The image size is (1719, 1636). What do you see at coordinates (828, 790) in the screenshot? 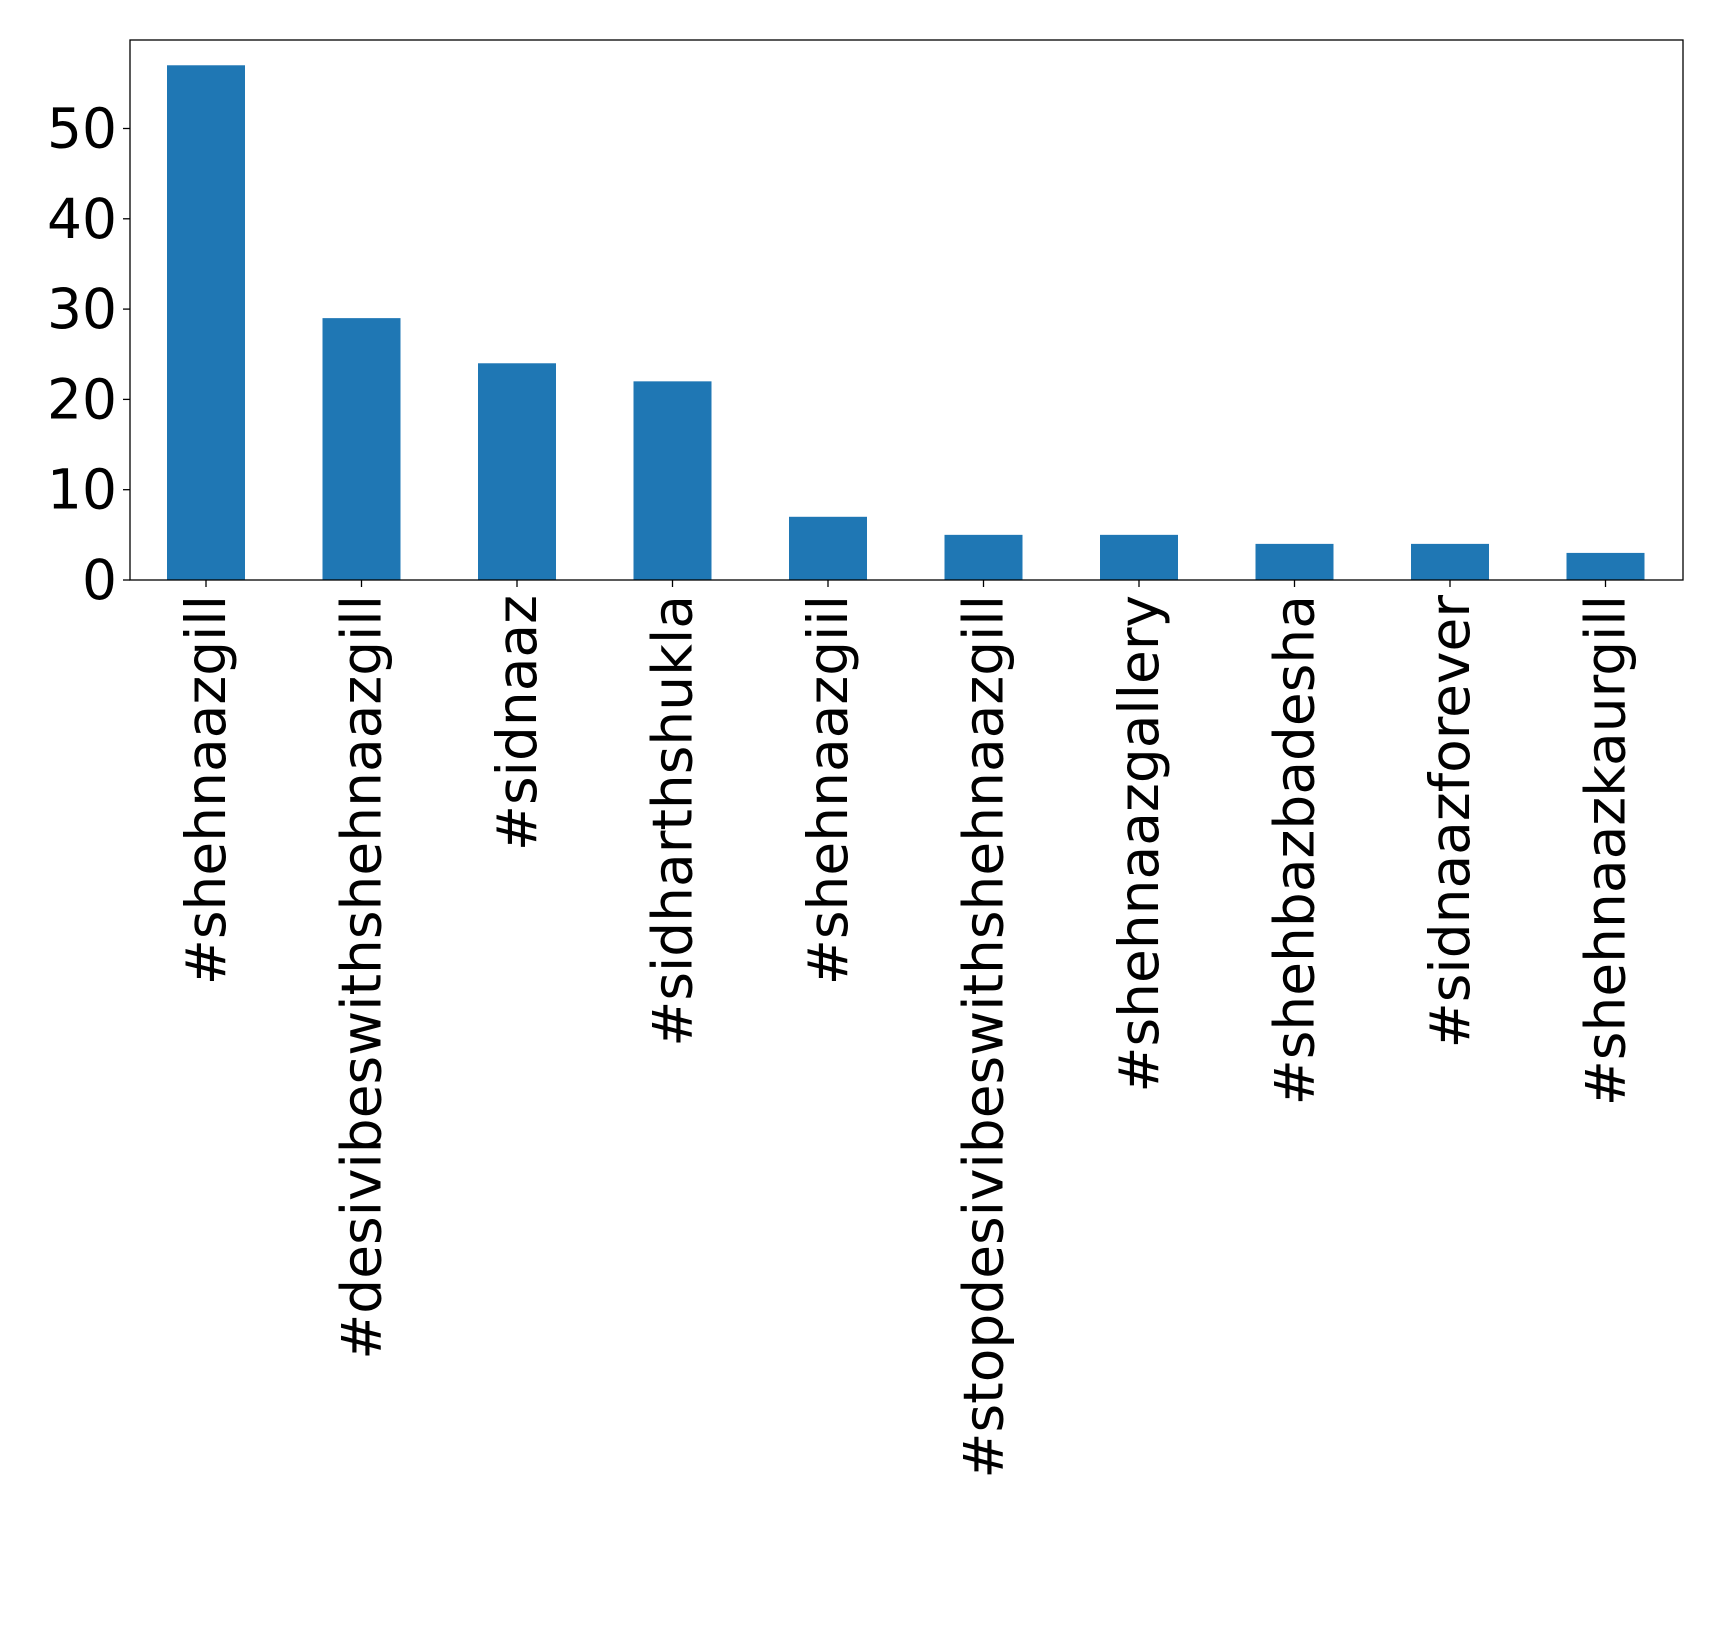
I see `x-tick-label: #shehnaazgiil` at bounding box center [828, 790].